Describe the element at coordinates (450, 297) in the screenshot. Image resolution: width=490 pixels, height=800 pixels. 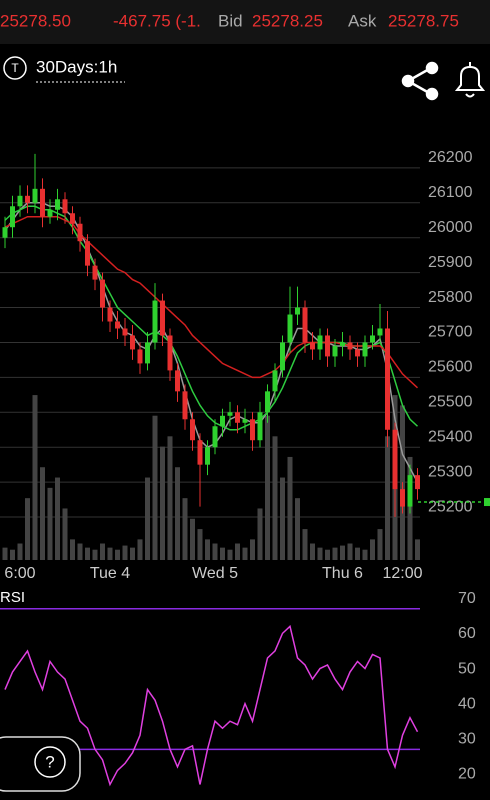
I see `y-tick-label: 25800` at that location.